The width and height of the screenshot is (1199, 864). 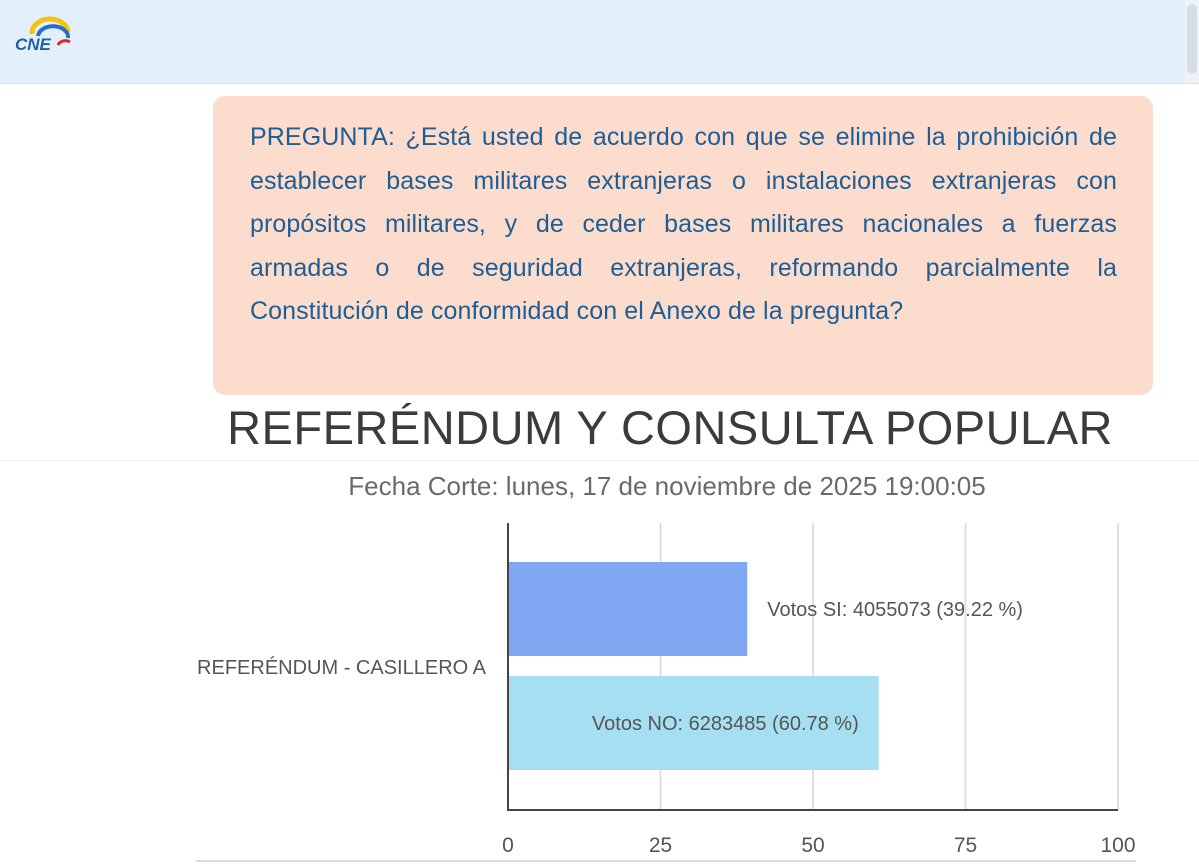 I want to click on scrollbar, so click(x=1192, y=41).